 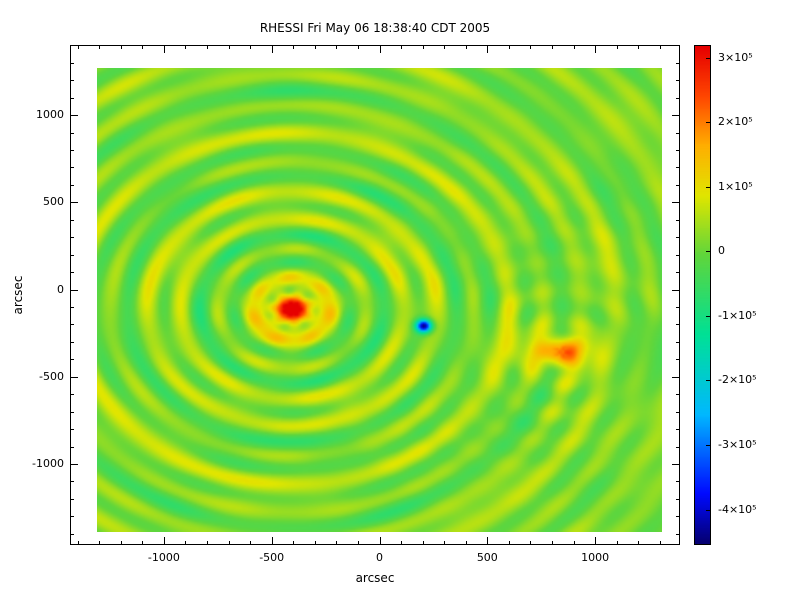 I want to click on y-tick-label: 0, so click(x=60, y=289).